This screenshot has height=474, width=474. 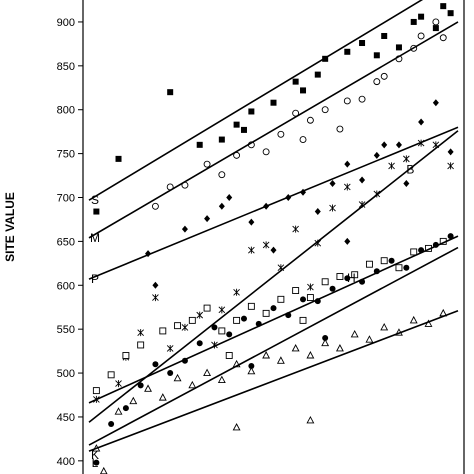 I want to click on y-ticks: 400 450 500 550 600 650 700 750 800 850 900, so click(x=70, y=242).